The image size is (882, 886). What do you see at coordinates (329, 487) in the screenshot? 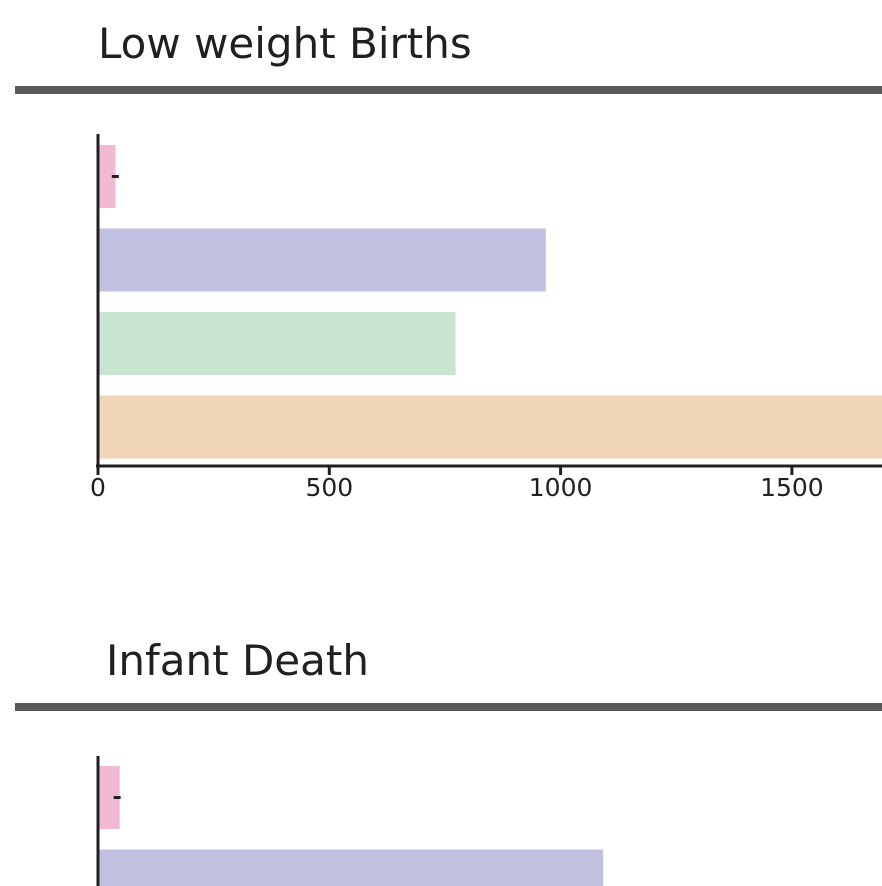
I see `x-tick-label: 500` at bounding box center [329, 487].